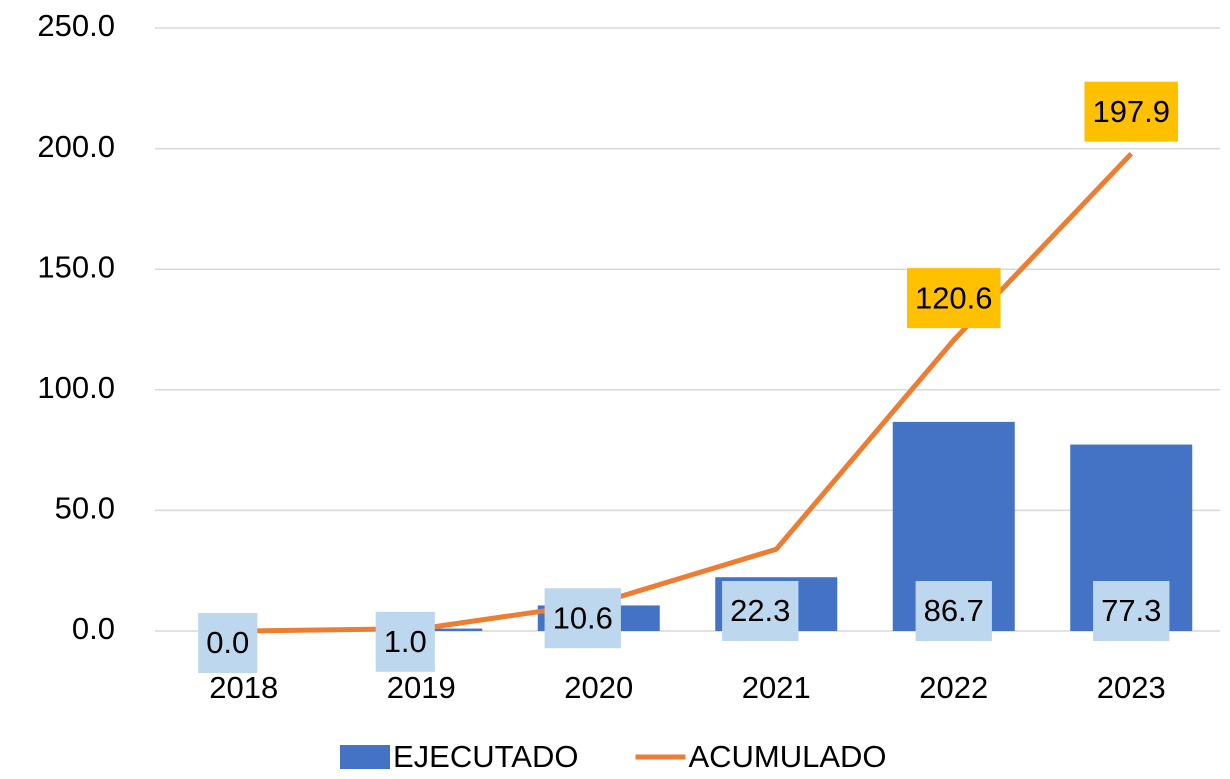  What do you see at coordinates (85, 508) in the screenshot?
I see `y-tick-label: 50.0` at bounding box center [85, 508].